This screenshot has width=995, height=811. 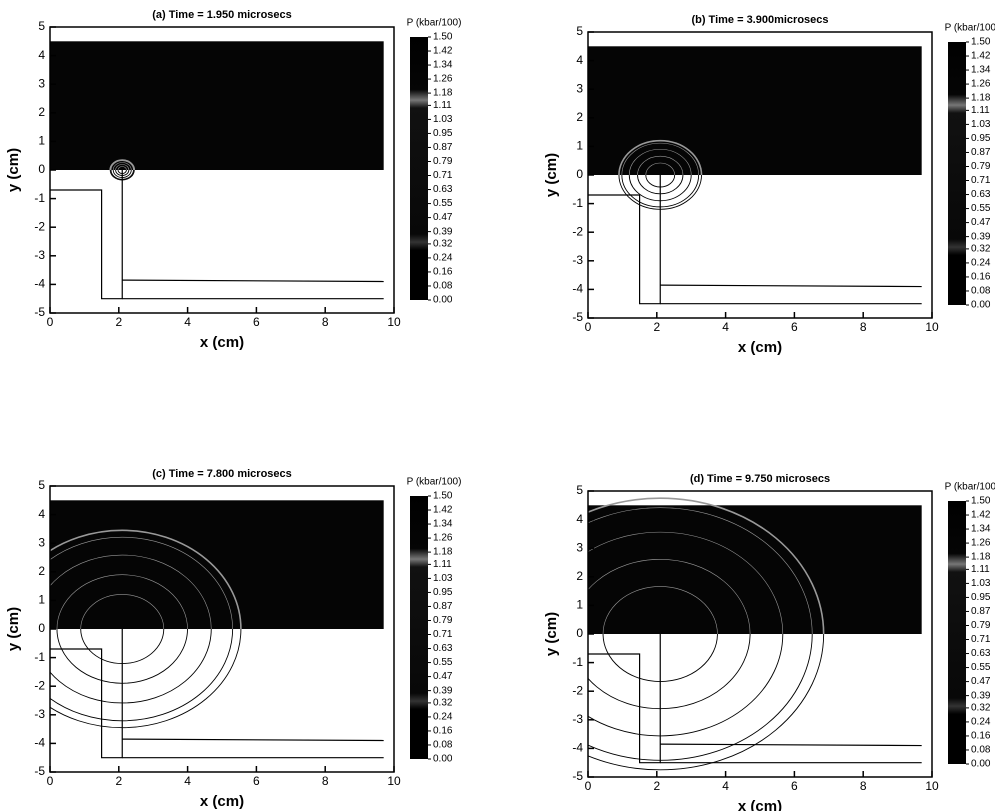 What do you see at coordinates (443, 79) in the screenshot?
I see `colorbar-tick-label: 1.26` at bounding box center [443, 79].